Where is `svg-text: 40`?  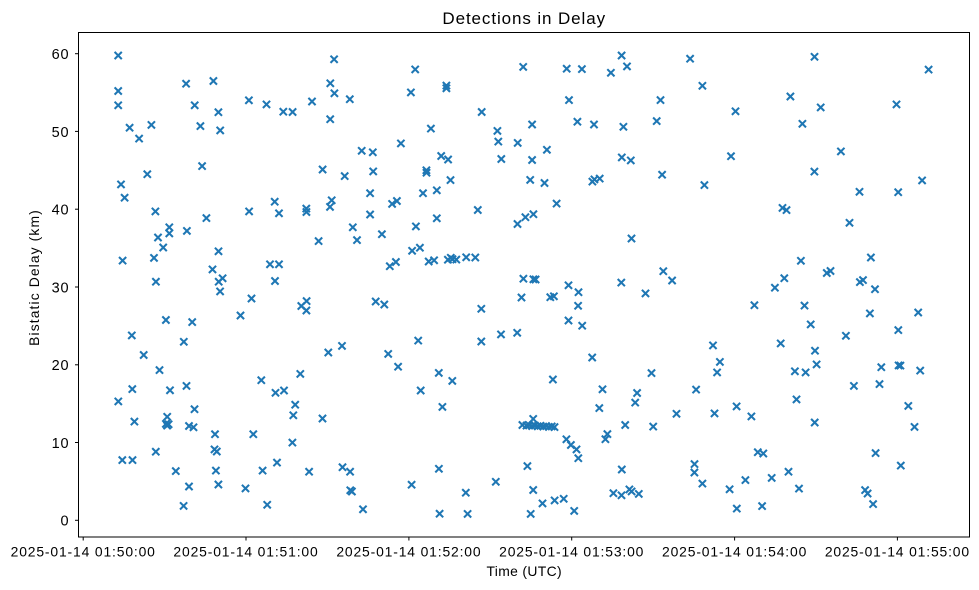 svg-text: 40 is located at coordinates (61, 211).